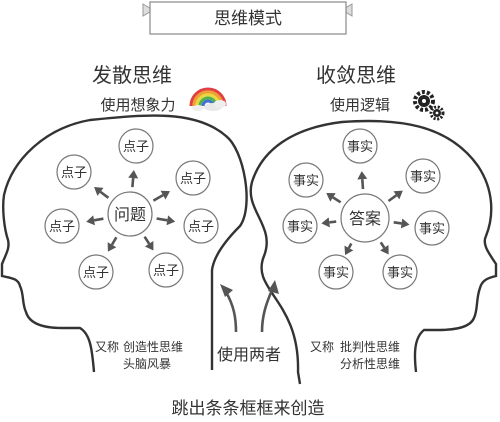 The width and height of the screenshot is (500, 422). I want to click on divergent-center-label: 问题, so click(130, 214).